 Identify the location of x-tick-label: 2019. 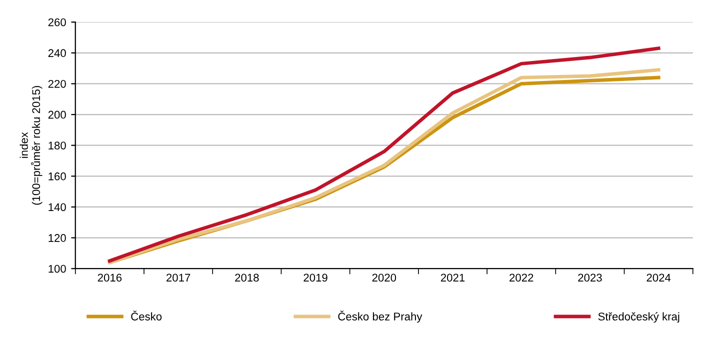
(316, 278).